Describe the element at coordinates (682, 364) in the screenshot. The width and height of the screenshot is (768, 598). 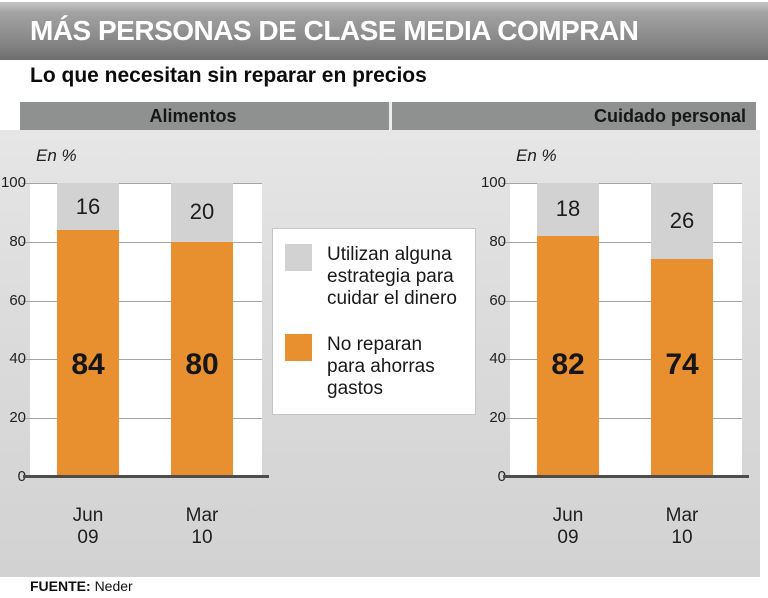
I see `bar-value-label: 74` at that location.